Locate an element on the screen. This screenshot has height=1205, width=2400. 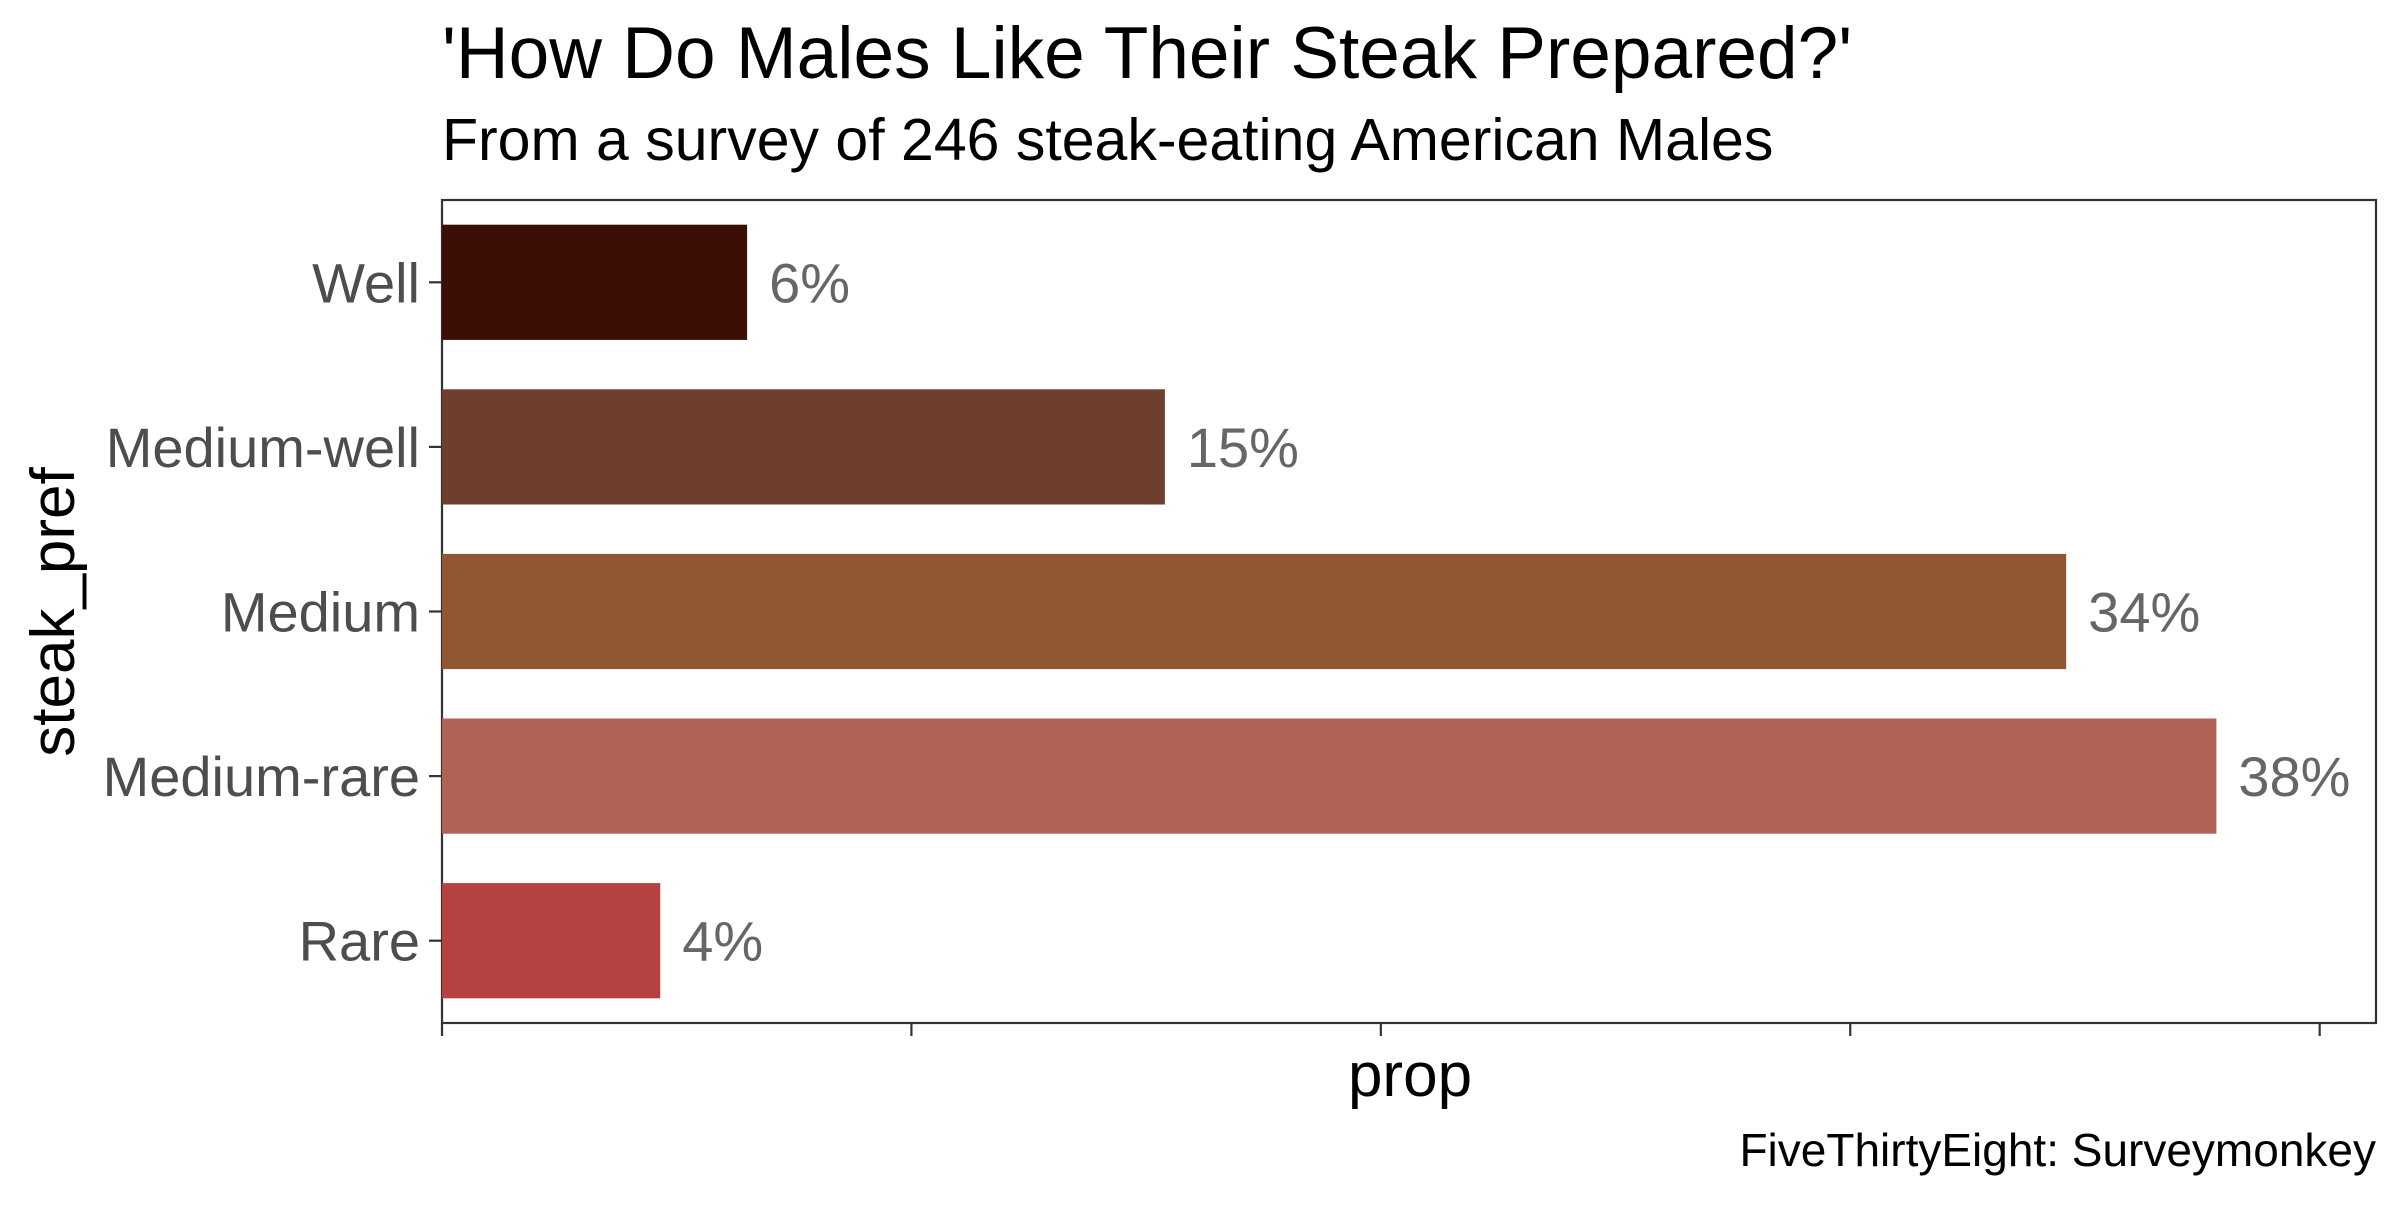
bar-medium-well is located at coordinates (803, 446).